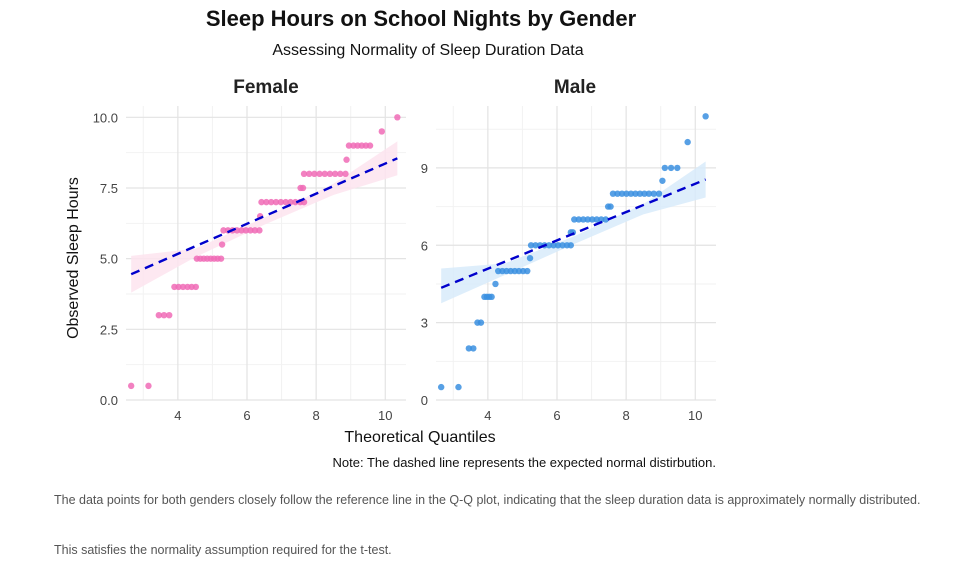  What do you see at coordinates (73, 258) in the screenshot?
I see `y-axis-label: Observed Sleep Hours` at bounding box center [73, 258].